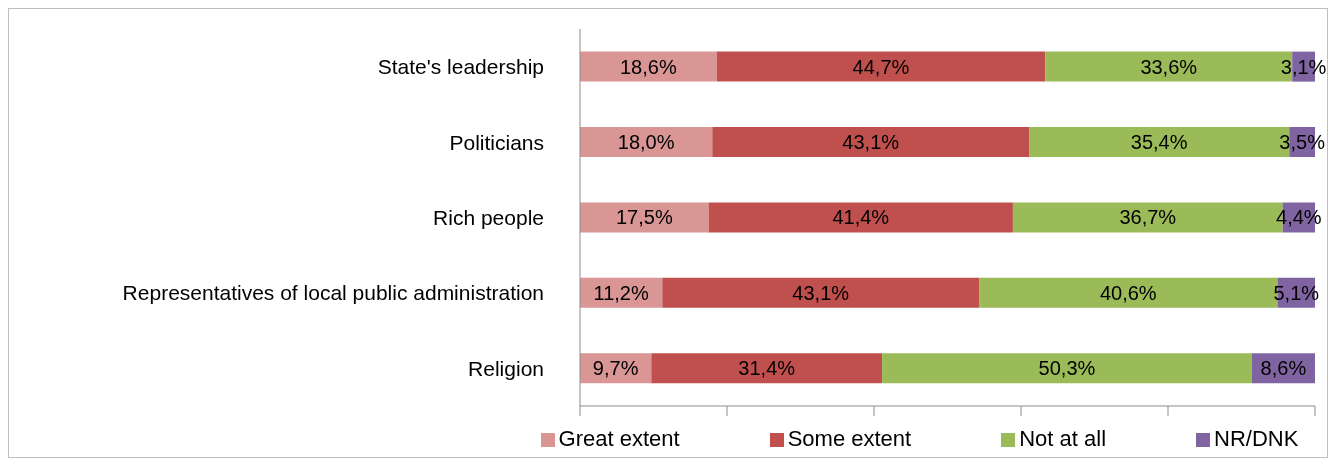 Image resolution: width=1339 pixels, height=471 pixels. Describe the element at coordinates (1159, 142) in the screenshot. I see `data-label: 35,4%` at that location.